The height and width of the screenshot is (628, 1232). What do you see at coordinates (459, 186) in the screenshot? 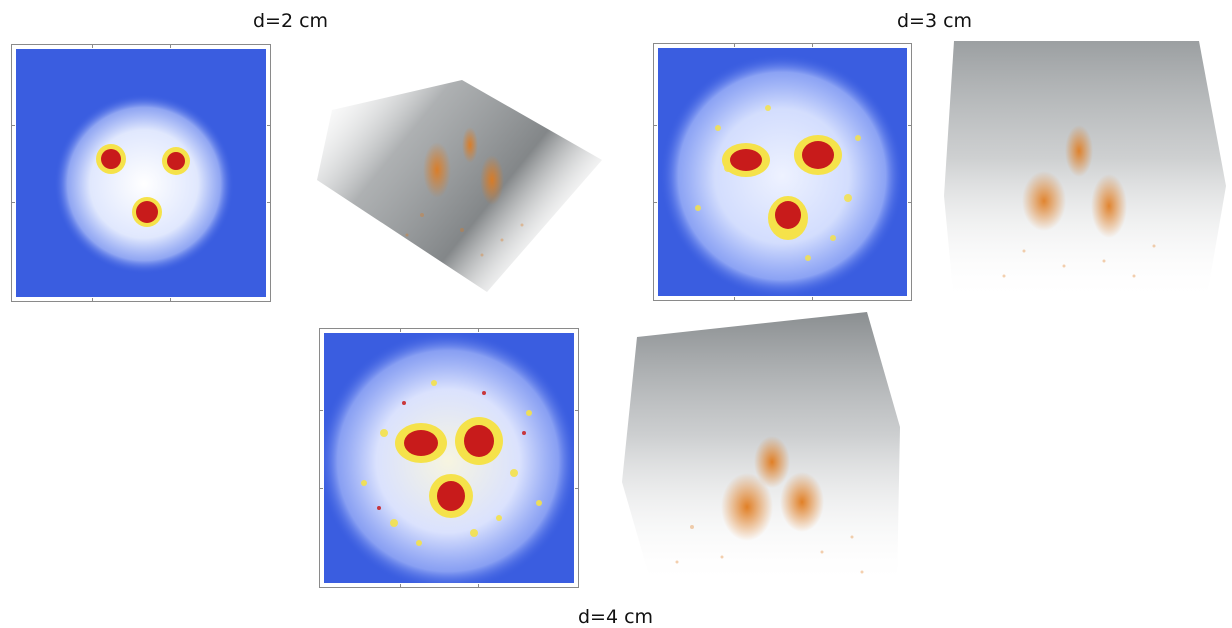
I see `volume-render-d2` at bounding box center [459, 186].